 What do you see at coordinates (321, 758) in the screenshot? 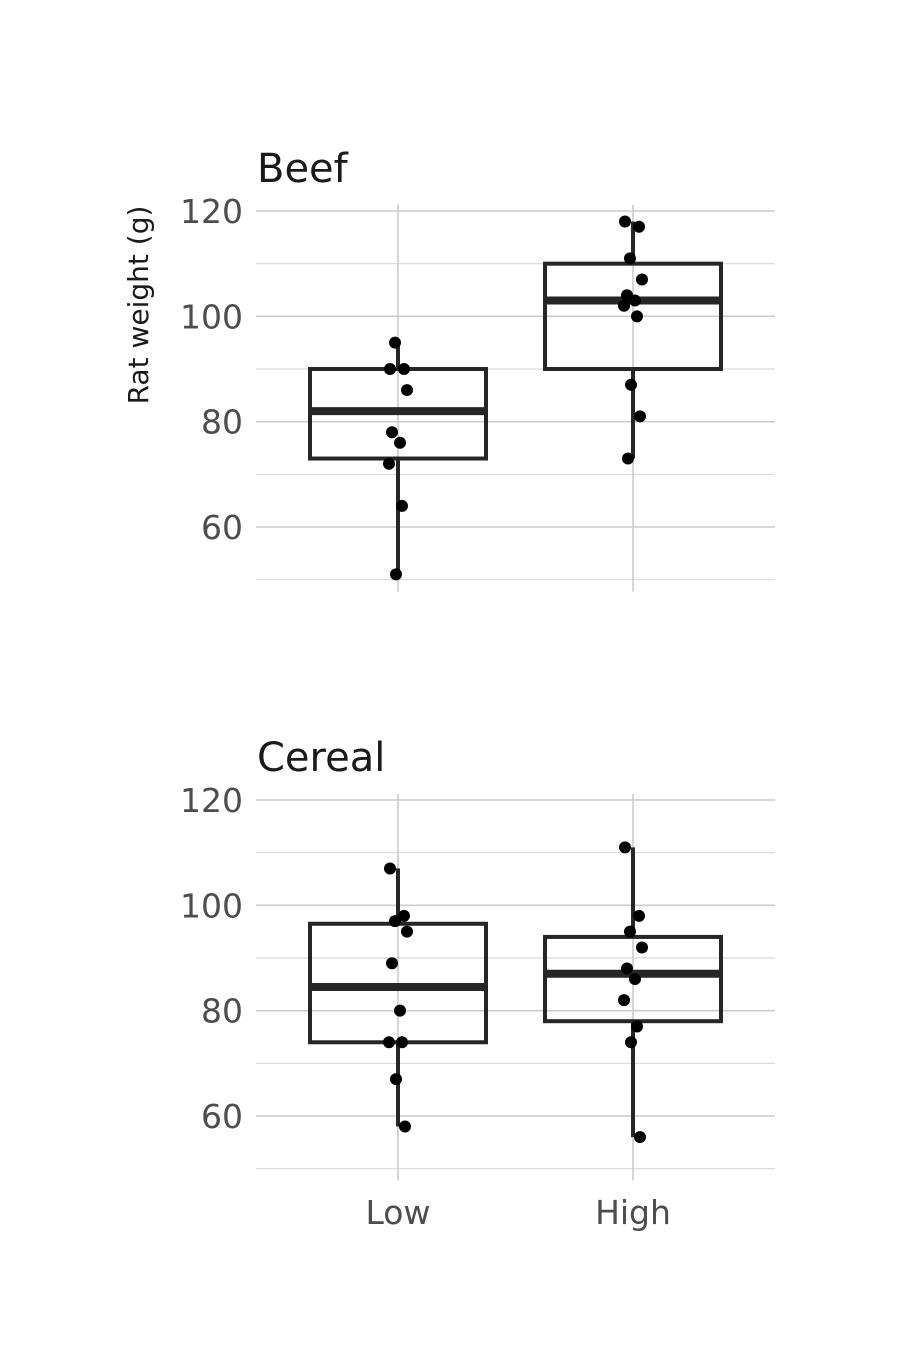
I see `panel-title-cereal: Cereal` at bounding box center [321, 758].